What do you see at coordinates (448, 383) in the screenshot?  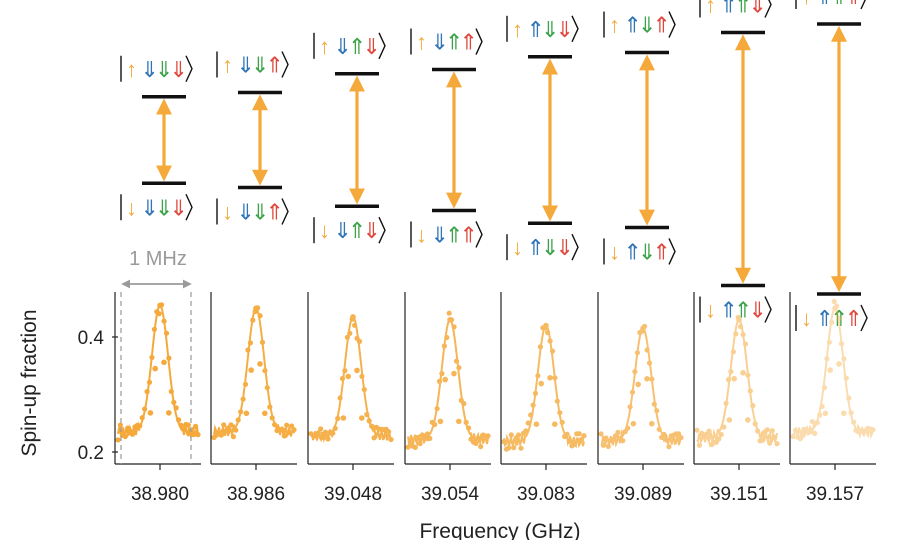 I see `fit-curve` at bounding box center [448, 383].